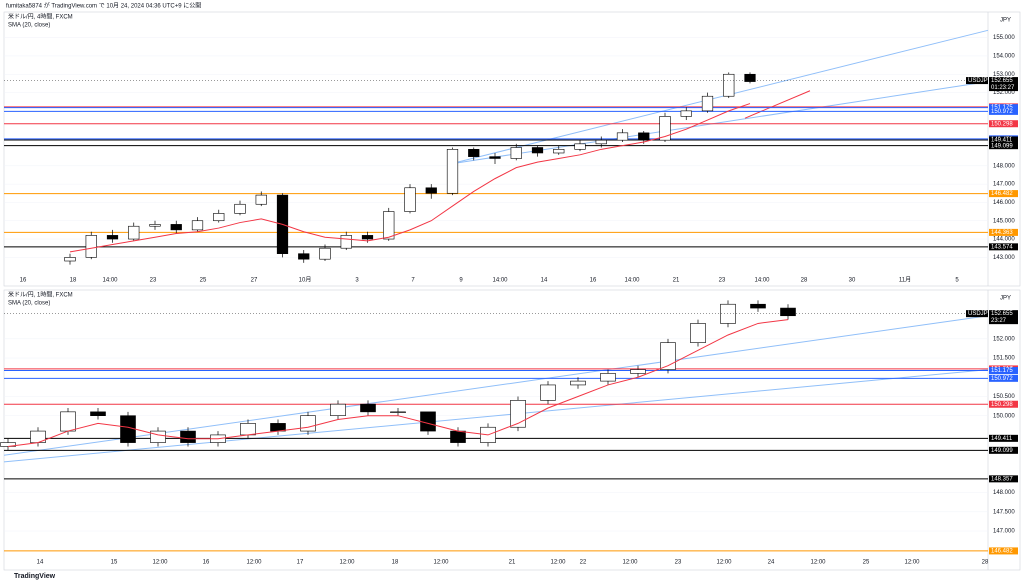 This screenshot has width=1024, height=583. What do you see at coordinates (777, 104) in the screenshot?
I see `trend-line` at bounding box center [777, 104].